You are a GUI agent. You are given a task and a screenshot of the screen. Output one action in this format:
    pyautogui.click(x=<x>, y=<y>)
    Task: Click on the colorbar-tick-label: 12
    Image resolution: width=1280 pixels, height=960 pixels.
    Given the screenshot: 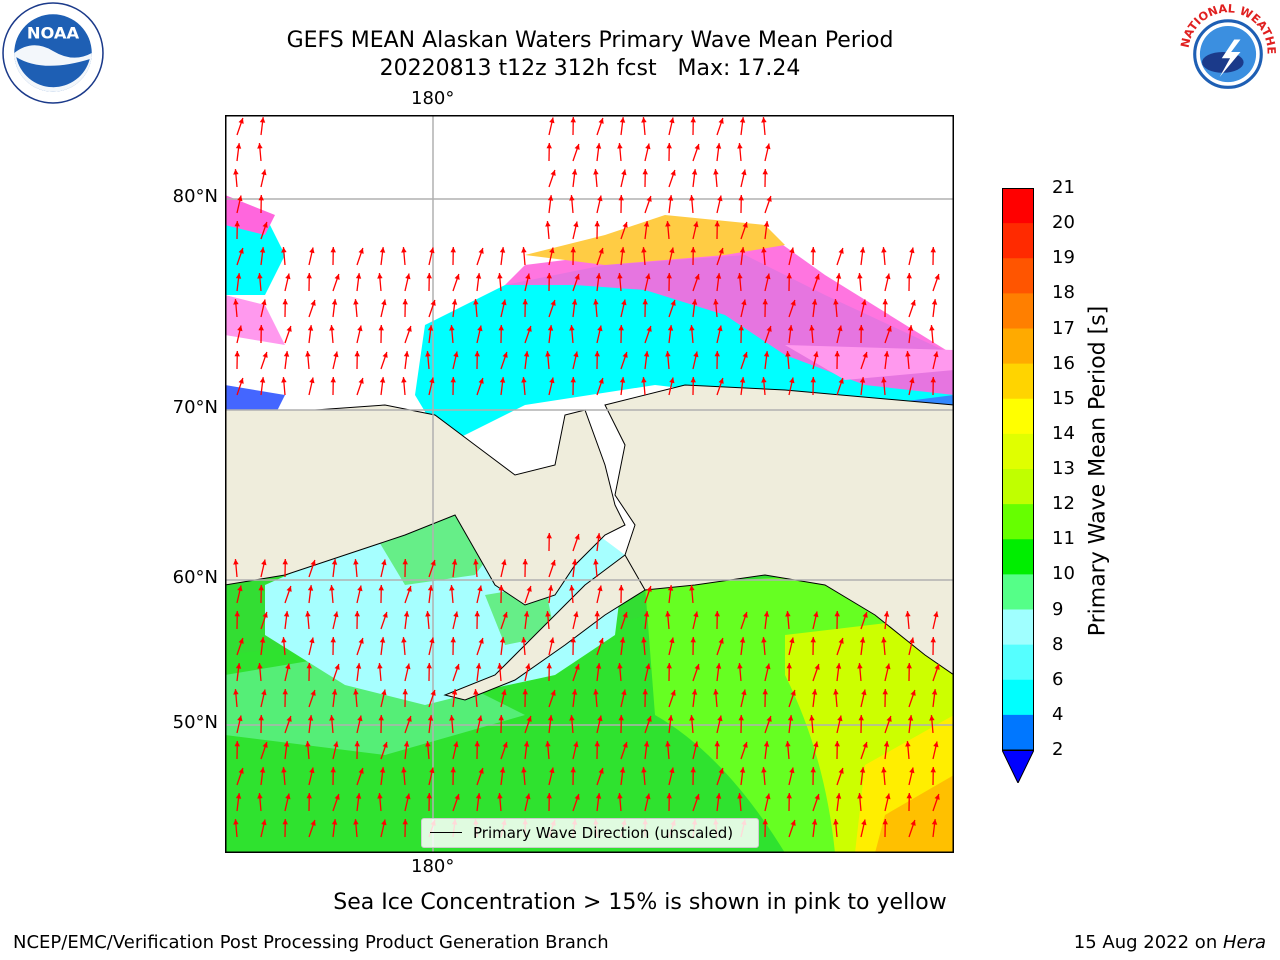 What is the action you would take?
    pyautogui.click(x=1063, y=504)
    